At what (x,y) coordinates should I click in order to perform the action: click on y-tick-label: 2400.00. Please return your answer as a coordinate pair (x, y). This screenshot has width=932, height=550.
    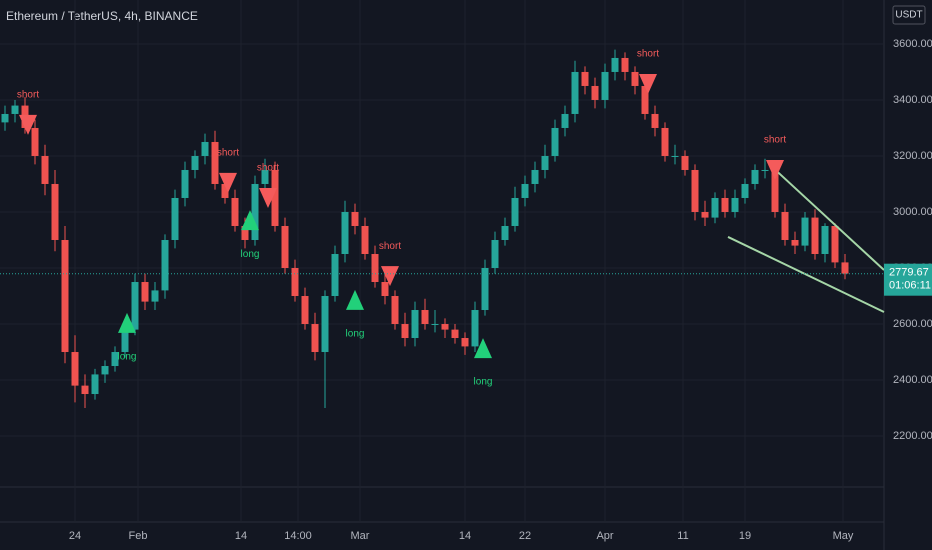
    Looking at the image, I should click on (912, 380).